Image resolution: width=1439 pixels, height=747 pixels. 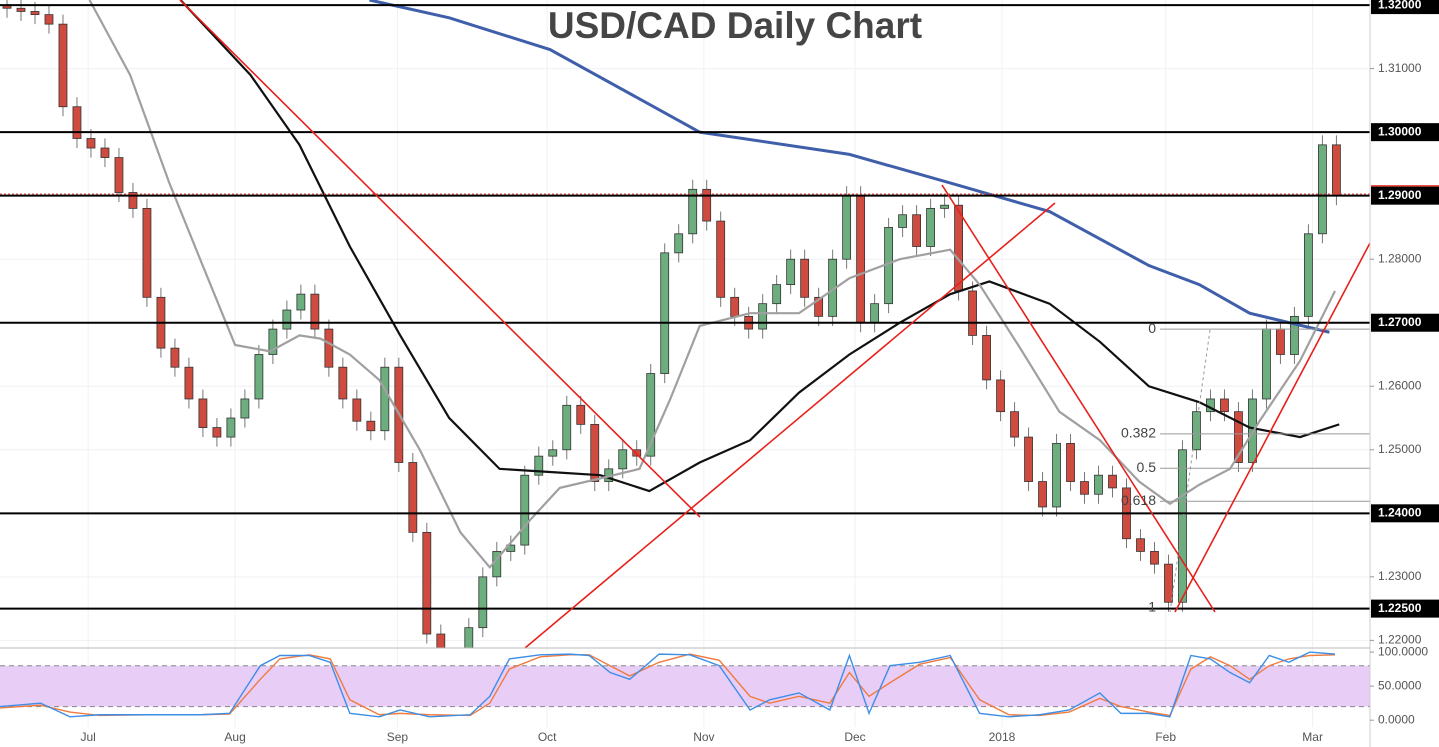 What do you see at coordinates (1138, 500) in the screenshot?
I see `fib-label: 0.618` at bounding box center [1138, 500].